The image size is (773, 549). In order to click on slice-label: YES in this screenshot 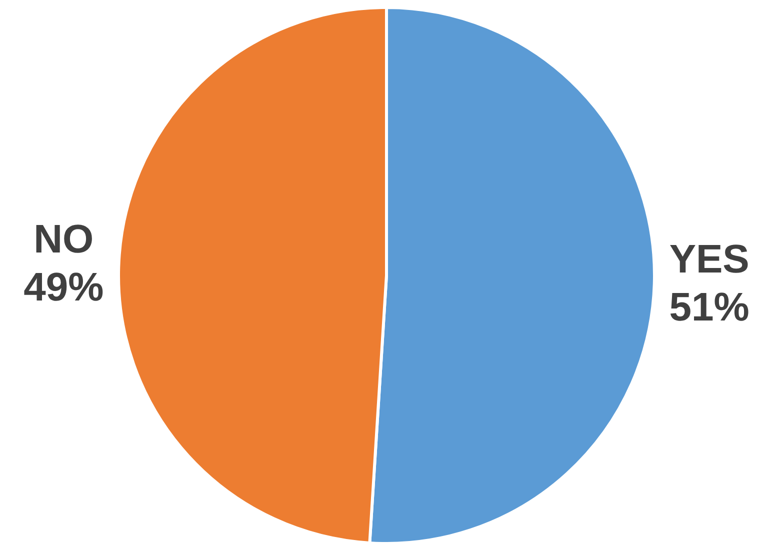, I will do `click(709, 260)`.